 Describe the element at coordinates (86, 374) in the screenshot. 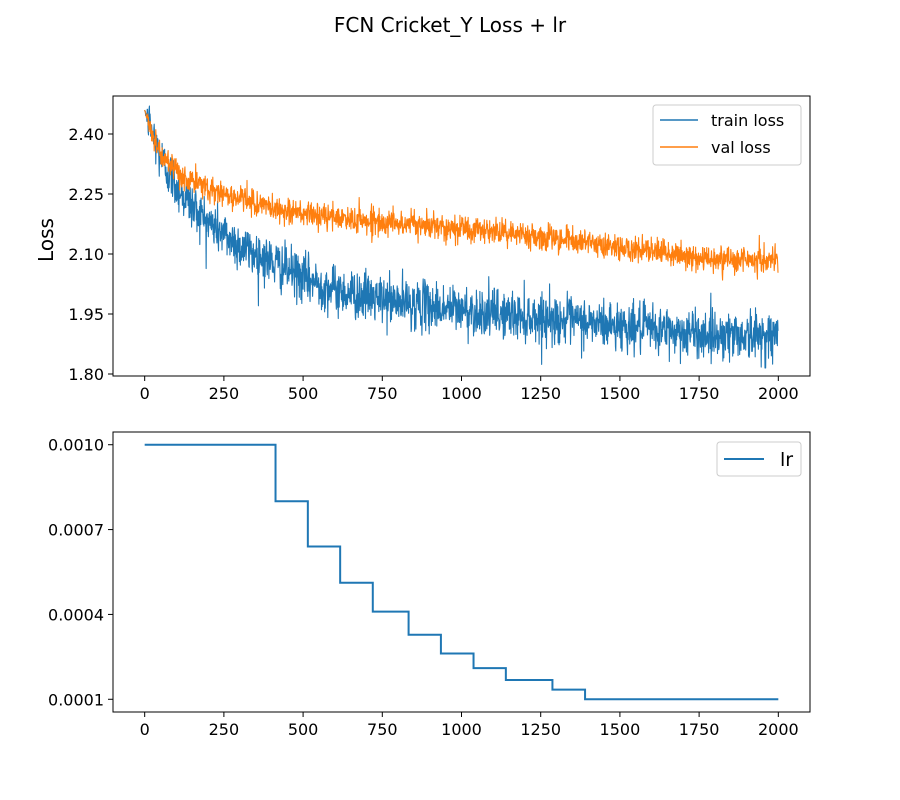

I see `y-tick-label: 1.80` at that location.